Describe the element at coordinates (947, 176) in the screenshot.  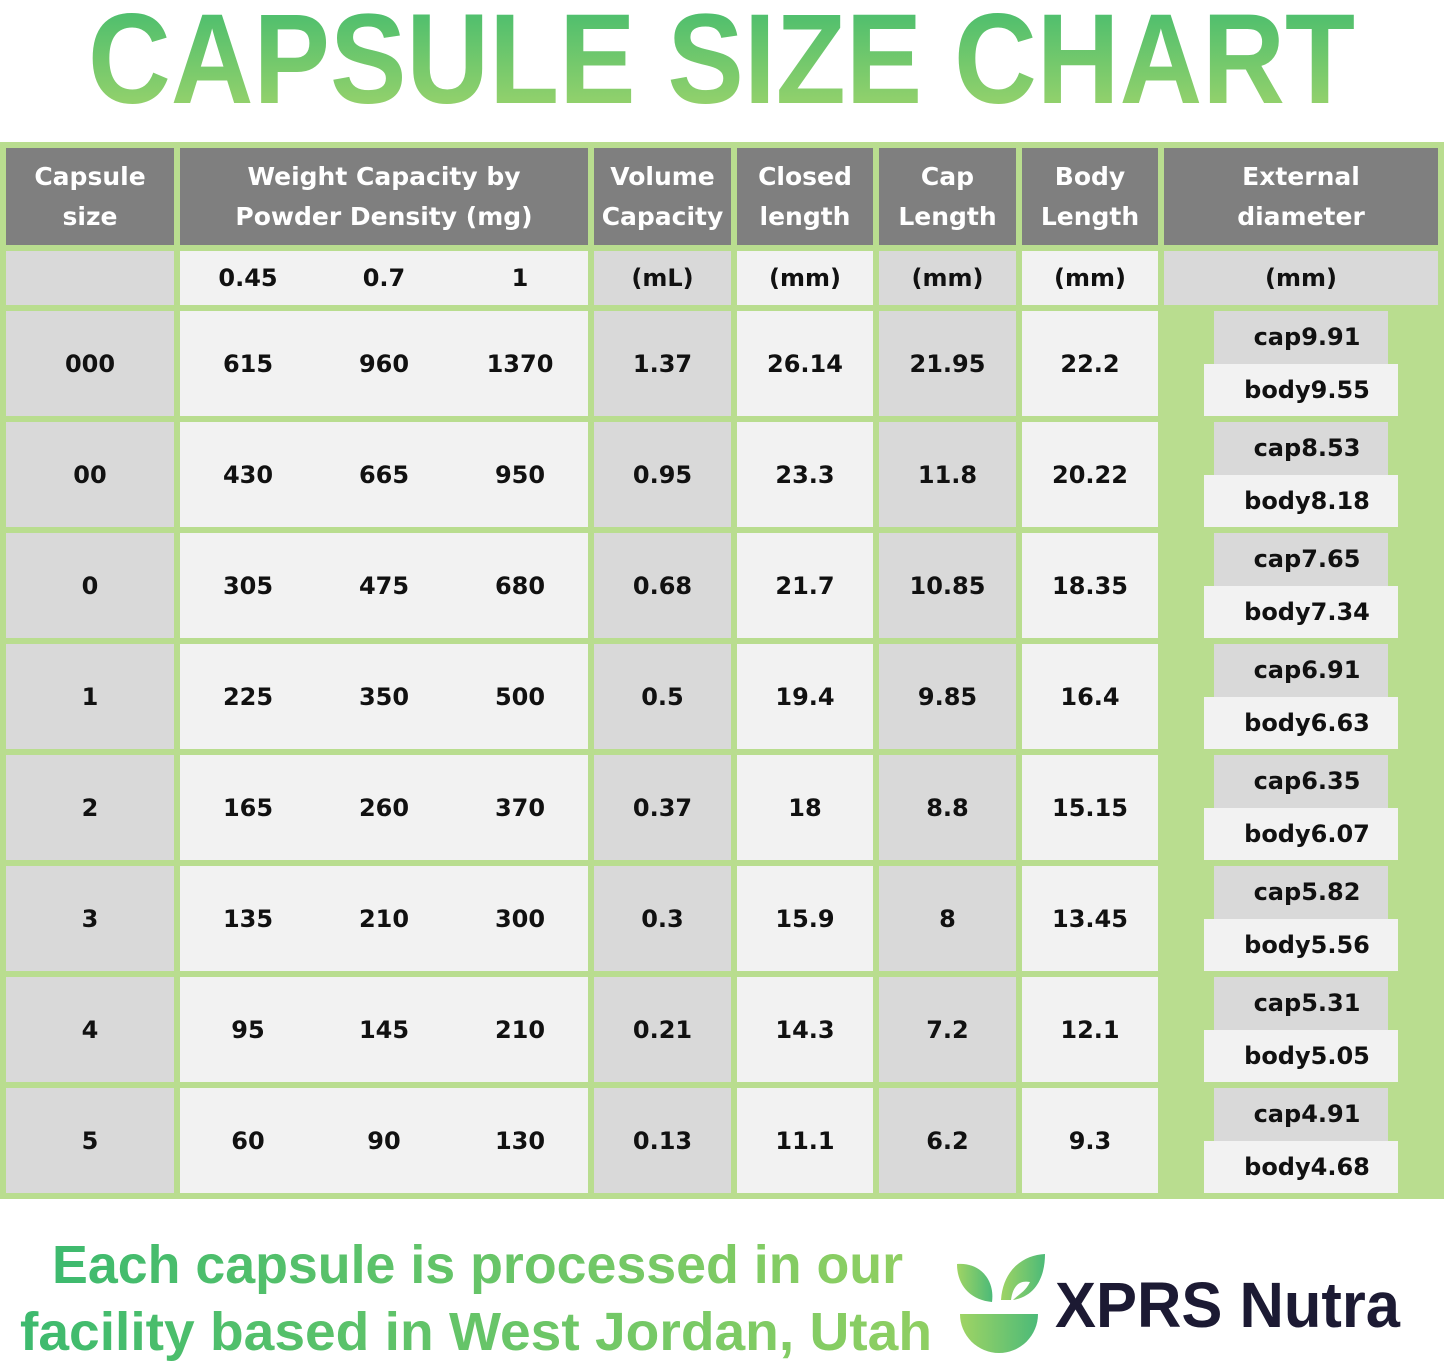
I see `header-line: Cap` at that location.